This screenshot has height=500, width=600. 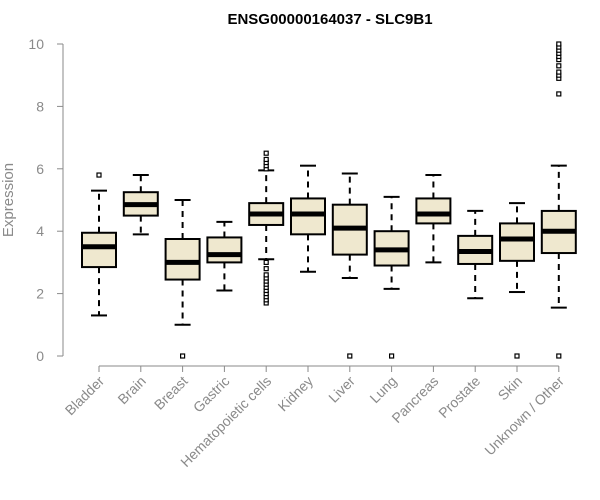 I want to click on x-tick-label: Bladder, so click(x=85, y=396).